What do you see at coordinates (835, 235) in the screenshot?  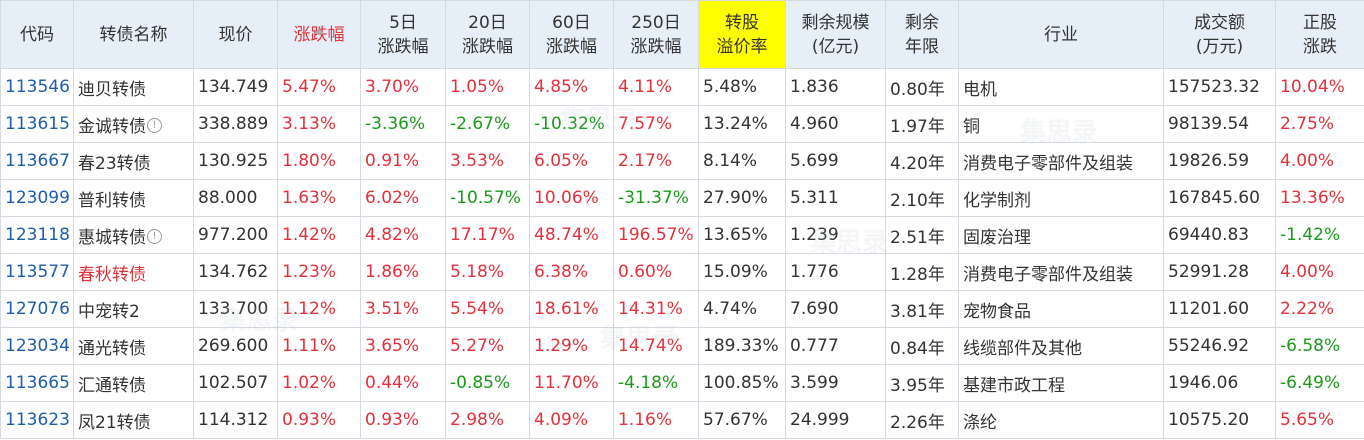 I see `cell-remain-size: 1.239` at bounding box center [835, 235].